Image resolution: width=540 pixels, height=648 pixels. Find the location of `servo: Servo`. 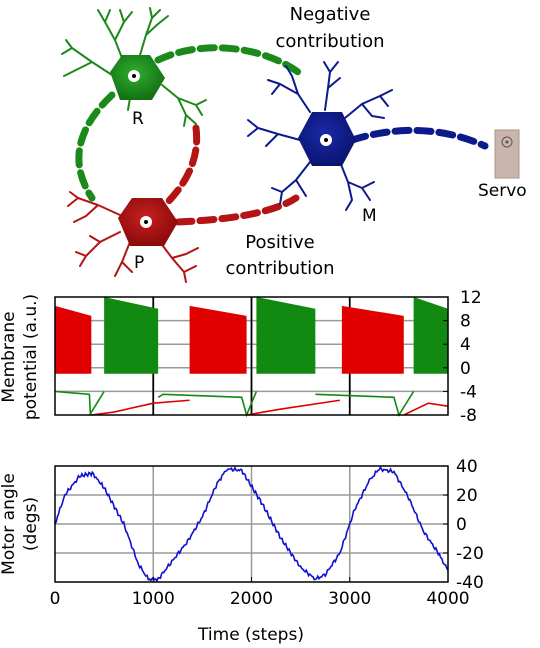

servo: Servo is located at coordinates (502, 165).